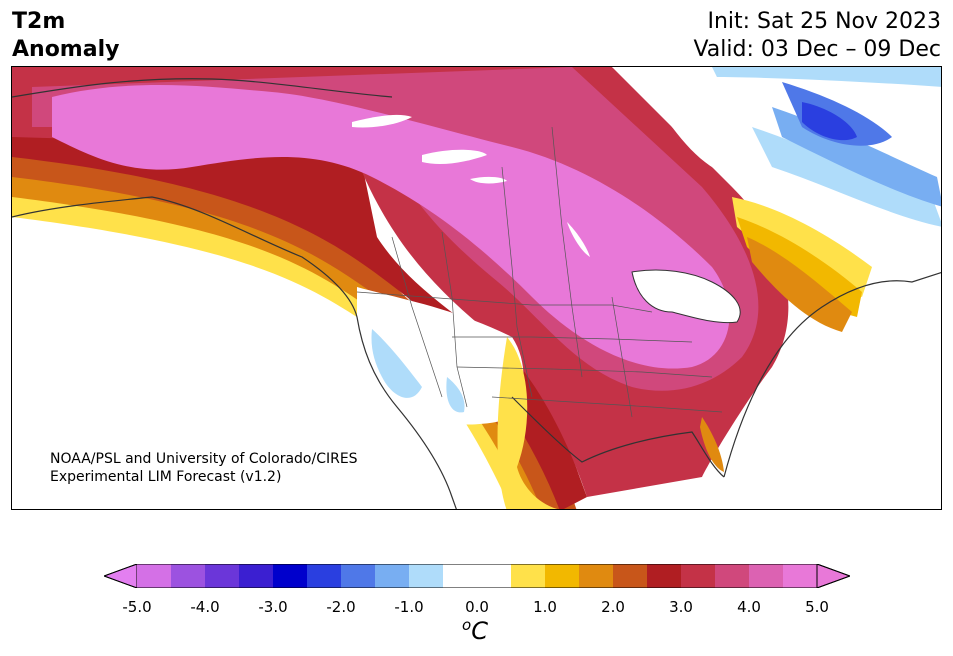 The width and height of the screenshot is (953, 656). I want to click on init-date: Init: Sat 25 Nov 2023, so click(824, 21).